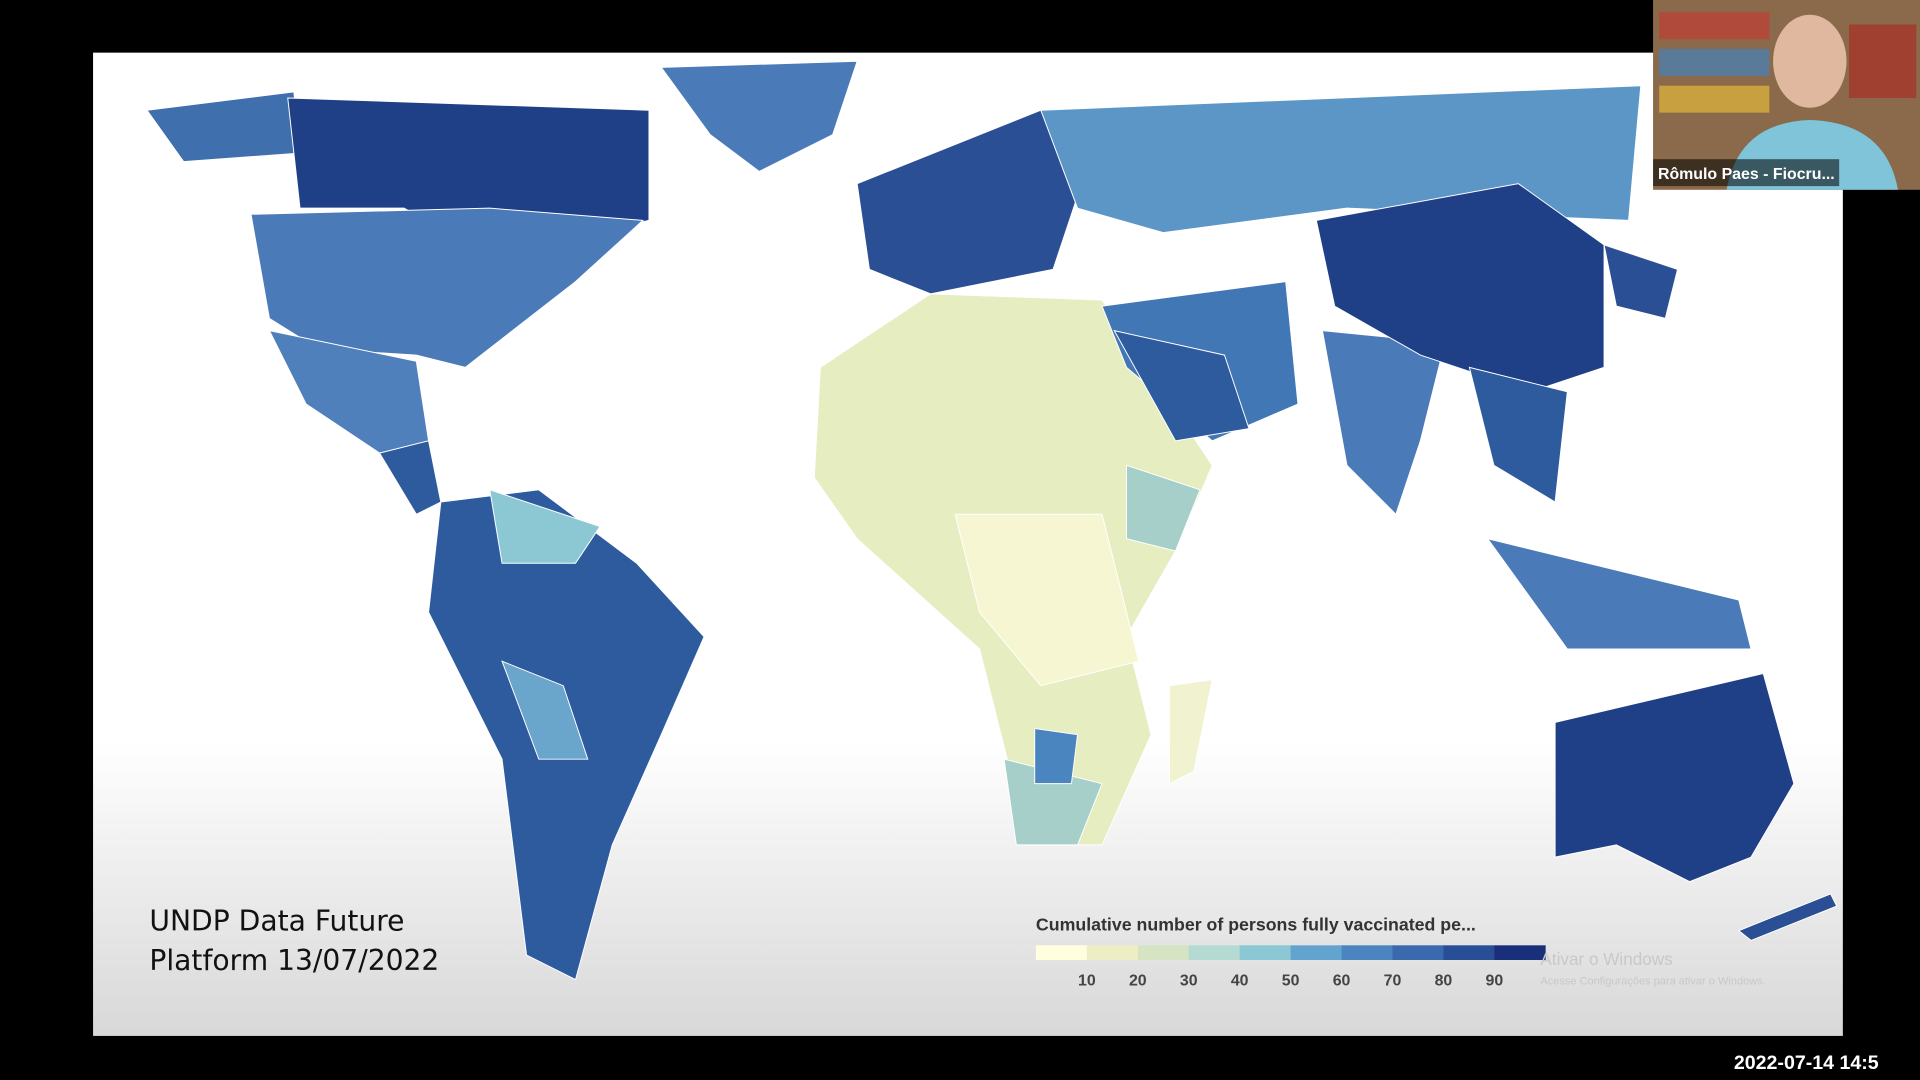 The width and height of the screenshot is (1920, 1080). Describe the element at coordinates (1240, 981) in the screenshot. I see `legend-tick-label: 40` at that location.